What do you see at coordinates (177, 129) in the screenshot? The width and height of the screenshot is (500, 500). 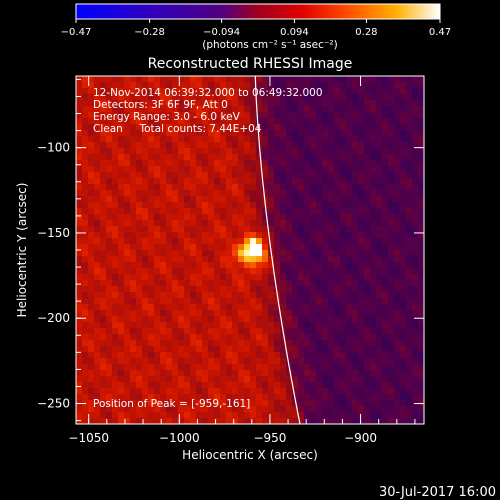 I see `annotation-clean: Clean Total counts: 7.44E+04` at bounding box center [177, 129].